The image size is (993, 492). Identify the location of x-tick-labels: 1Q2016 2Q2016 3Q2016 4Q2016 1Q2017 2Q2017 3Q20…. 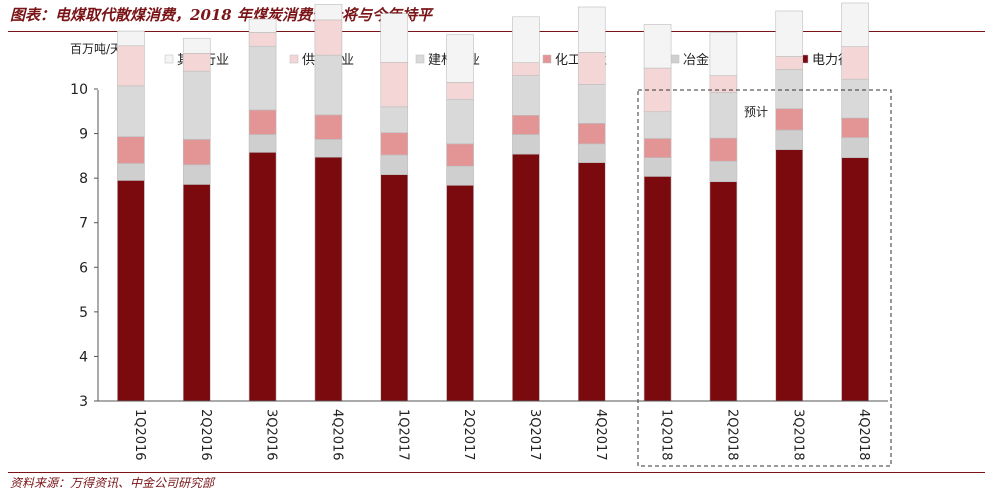
(501, 435).